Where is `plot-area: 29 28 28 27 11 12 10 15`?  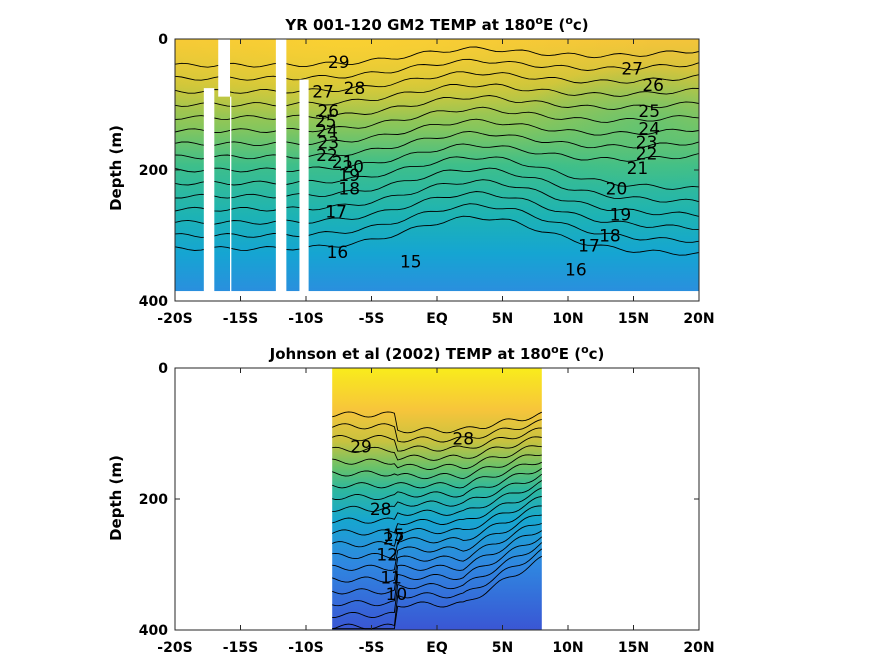 plot-area: 29 28 28 27 11 12 10 15 is located at coordinates (437, 499).